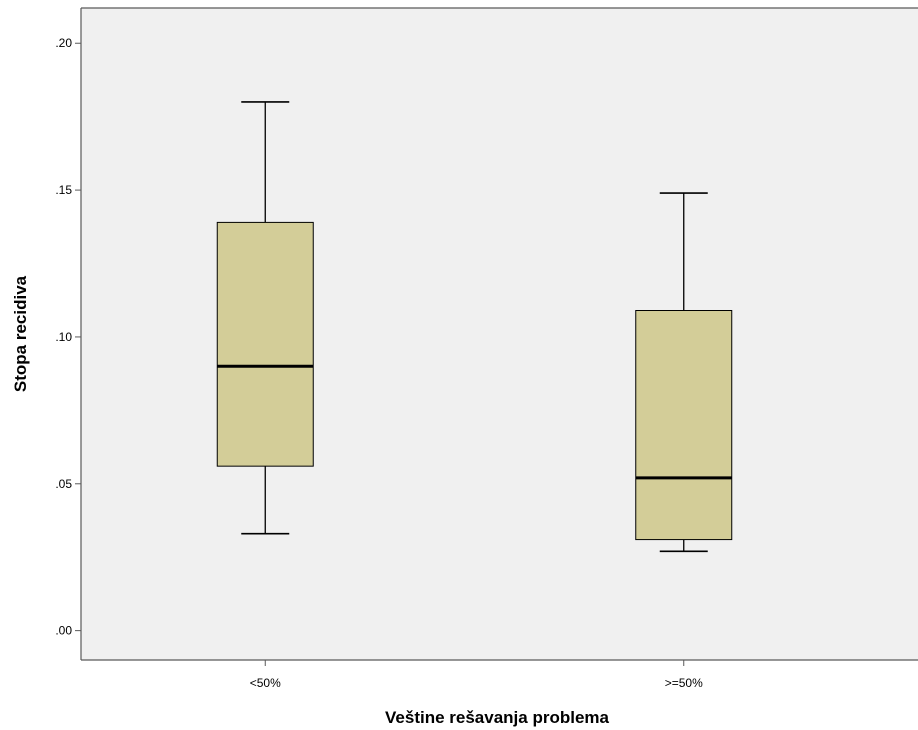  What do you see at coordinates (20, 333) in the screenshot?
I see `y-axis-title: Stopa recidiva` at bounding box center [20, 333].